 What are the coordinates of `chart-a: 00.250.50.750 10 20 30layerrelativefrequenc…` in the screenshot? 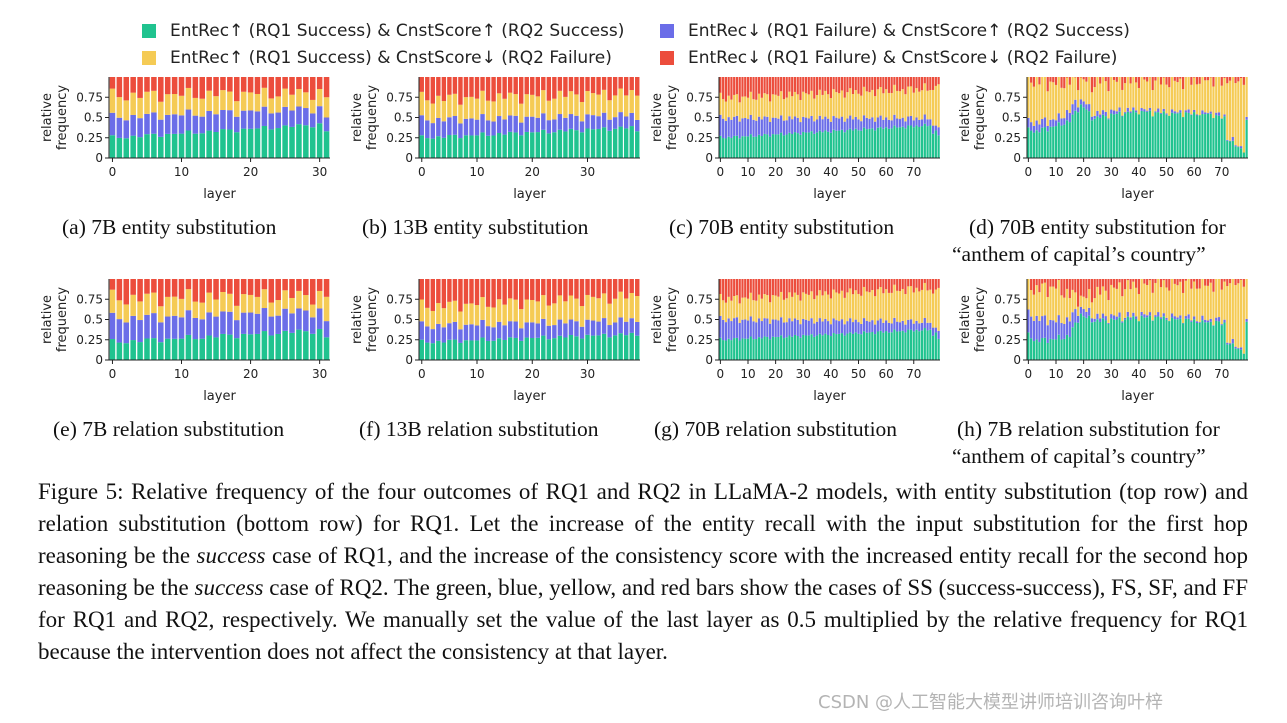 It's located at (185, 139).